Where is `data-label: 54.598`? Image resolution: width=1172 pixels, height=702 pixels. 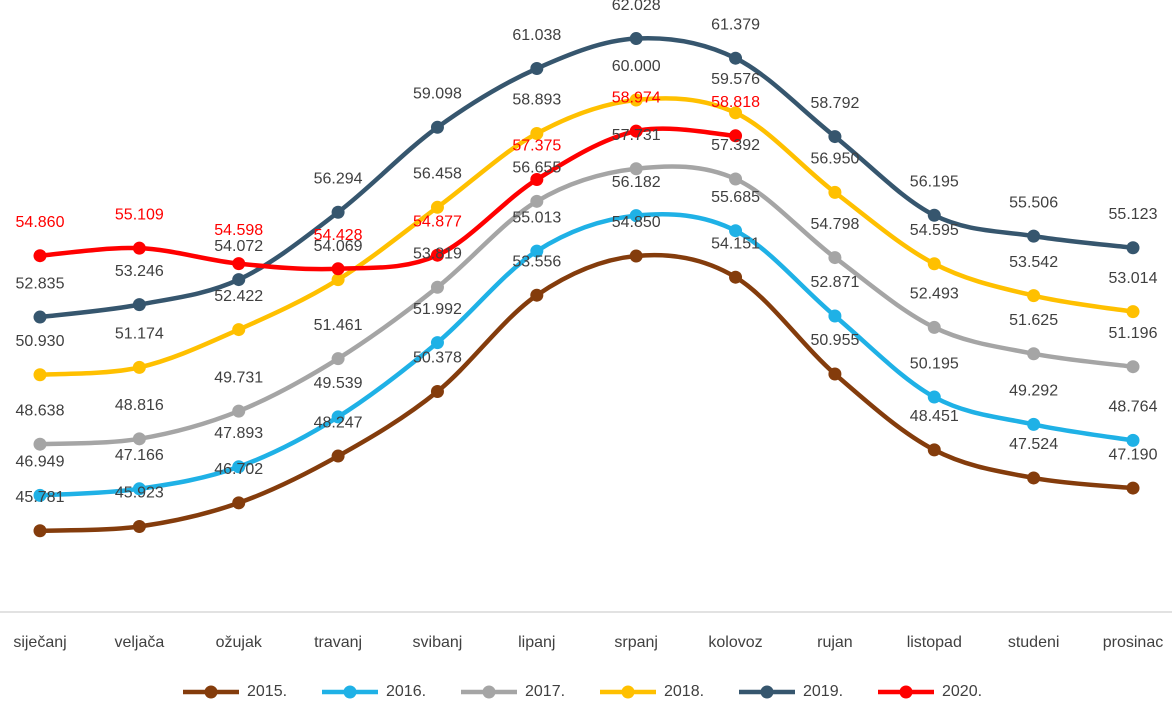
data-label: 54.598 is located at coordinates (238, 230).